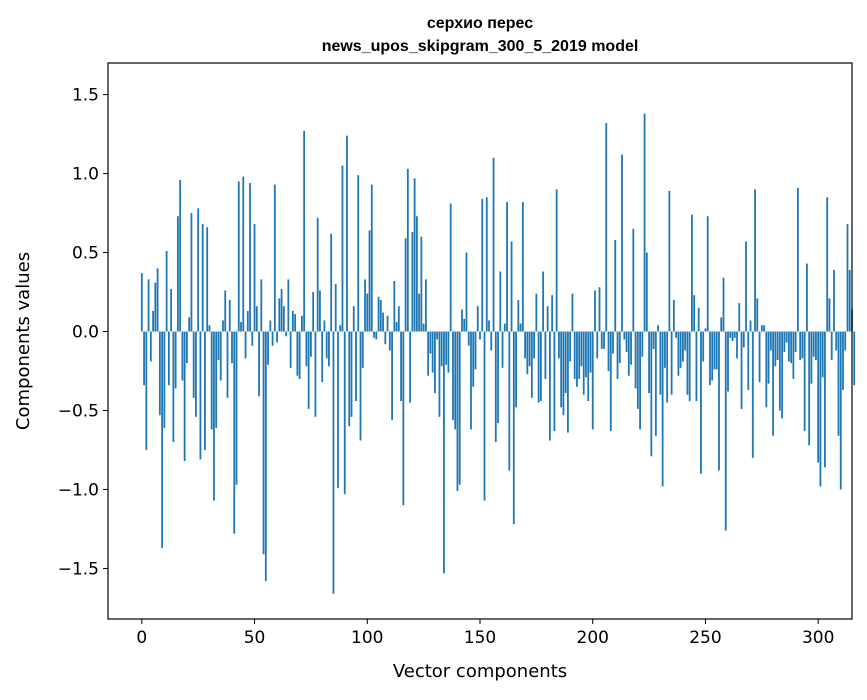  Describe the element at coordinates (818, 638) in the screenshot. I see `x-tick-label: 300` at that location.